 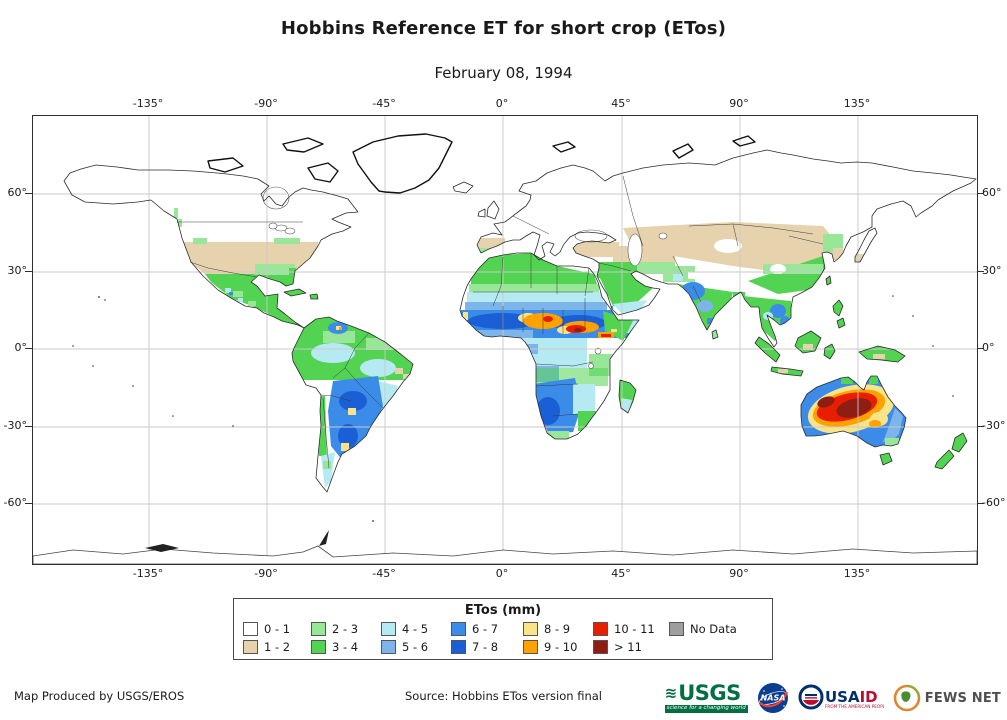 What do you see at coordinates (99, 696) in the screenshot?
I see `produced-by-text: Map Produced by USGS/EROS` at bounding box center [99, 696].